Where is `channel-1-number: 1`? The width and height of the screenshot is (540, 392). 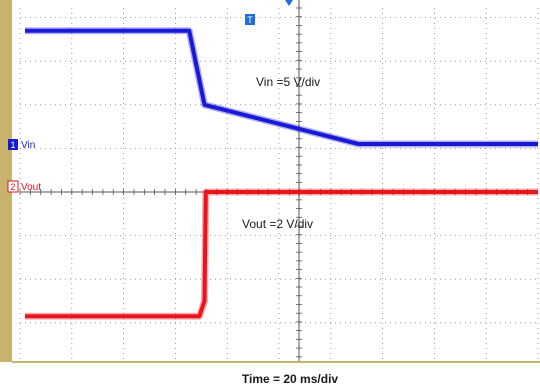
channel-1-number: 1 is located at coordinates (12, 145).